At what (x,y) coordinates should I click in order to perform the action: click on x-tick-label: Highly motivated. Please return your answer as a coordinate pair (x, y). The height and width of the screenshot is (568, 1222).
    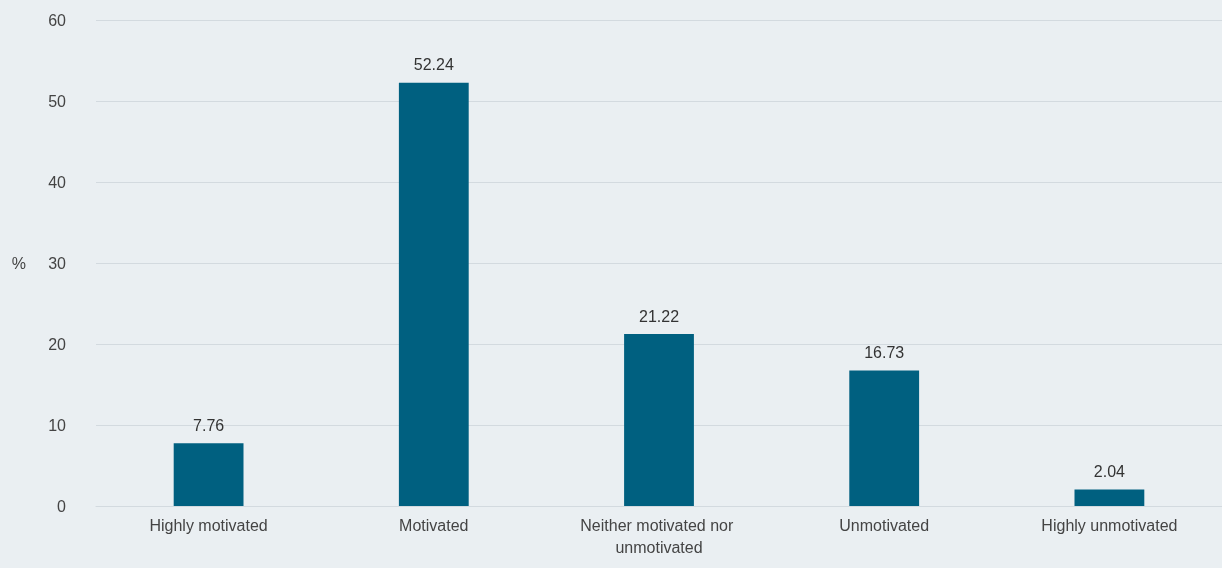
    Looking at the image, I should click on (208, 525).